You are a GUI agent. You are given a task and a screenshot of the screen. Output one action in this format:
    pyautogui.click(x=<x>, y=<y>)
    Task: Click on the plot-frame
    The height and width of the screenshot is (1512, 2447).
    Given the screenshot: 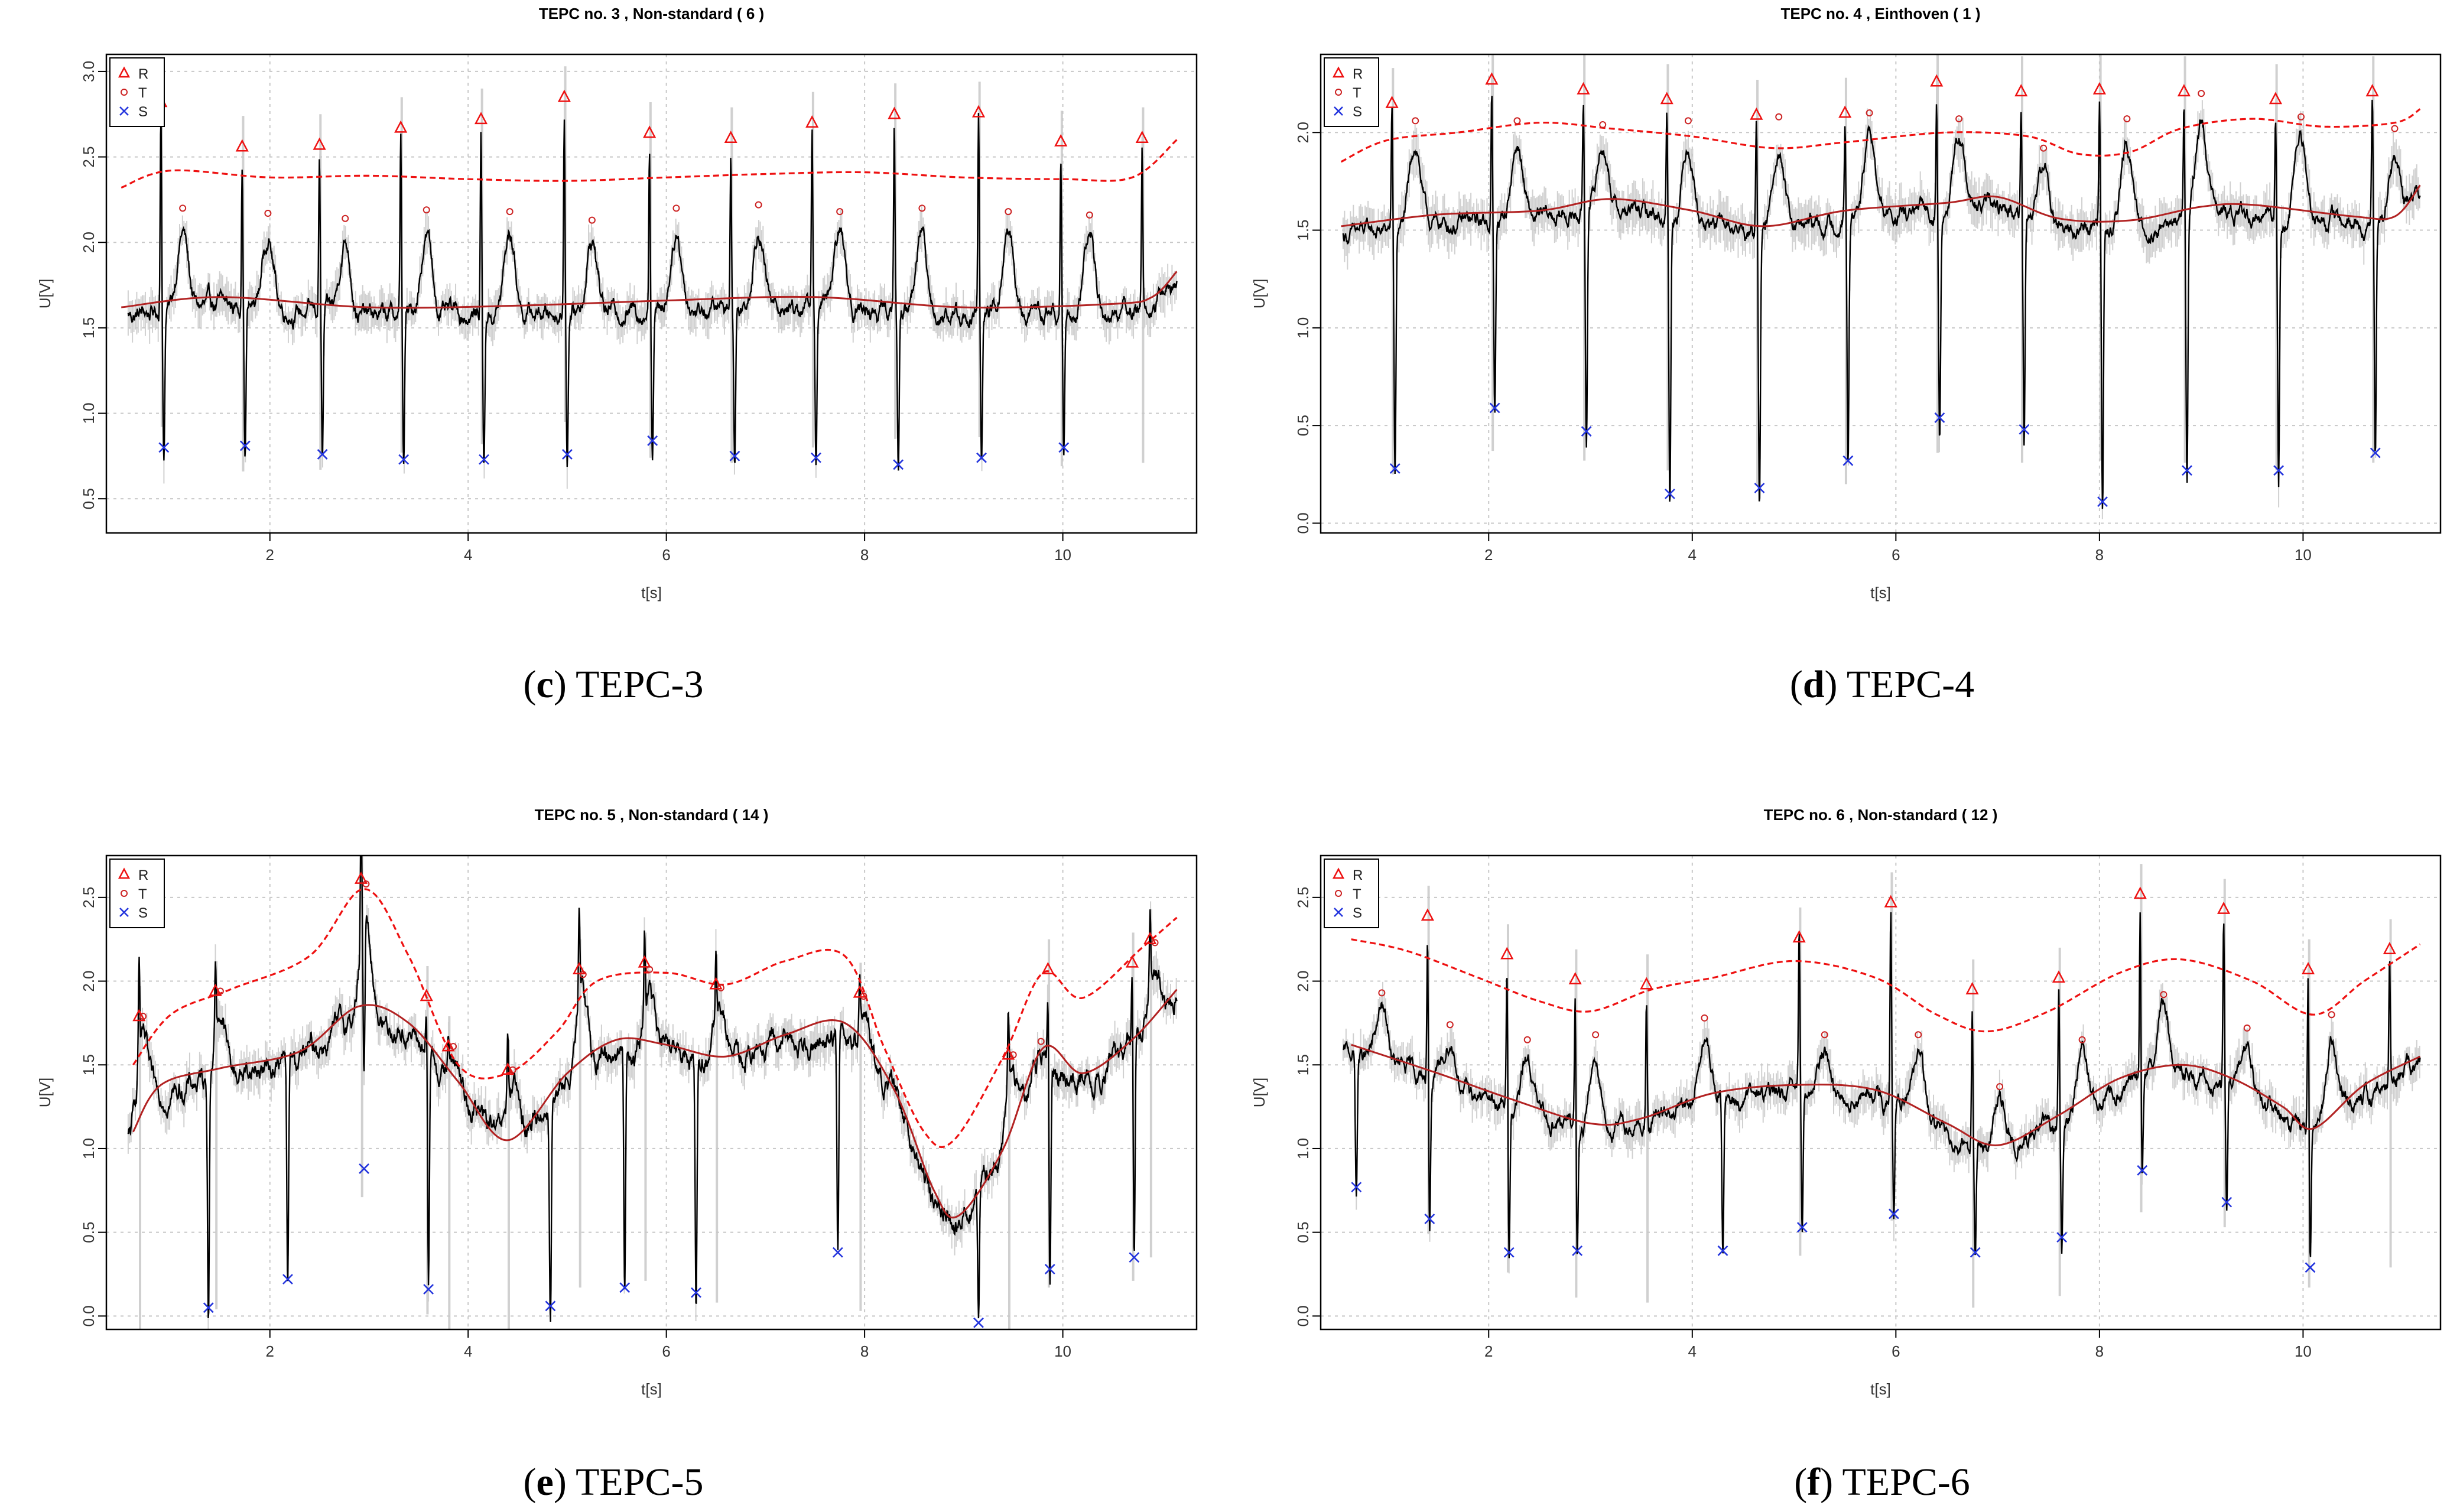 What is the action you would take?
    pyautogui.click(x=651, y=293)
    